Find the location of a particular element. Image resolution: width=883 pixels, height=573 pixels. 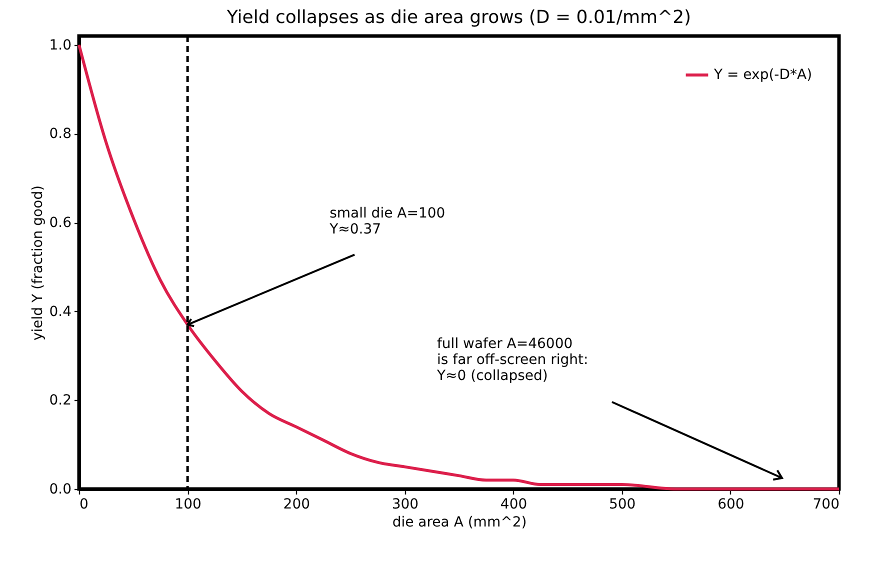

y-tick-label: 0.8 is located at coordinates (60, 134).